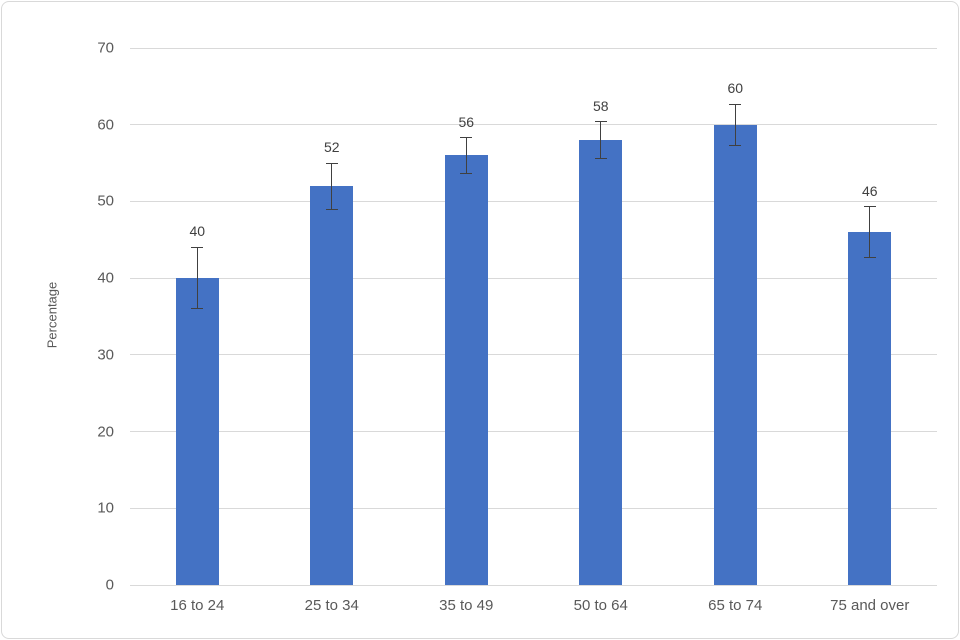  I want to click on x-category-label: 25 to 34, so click(331, 605).